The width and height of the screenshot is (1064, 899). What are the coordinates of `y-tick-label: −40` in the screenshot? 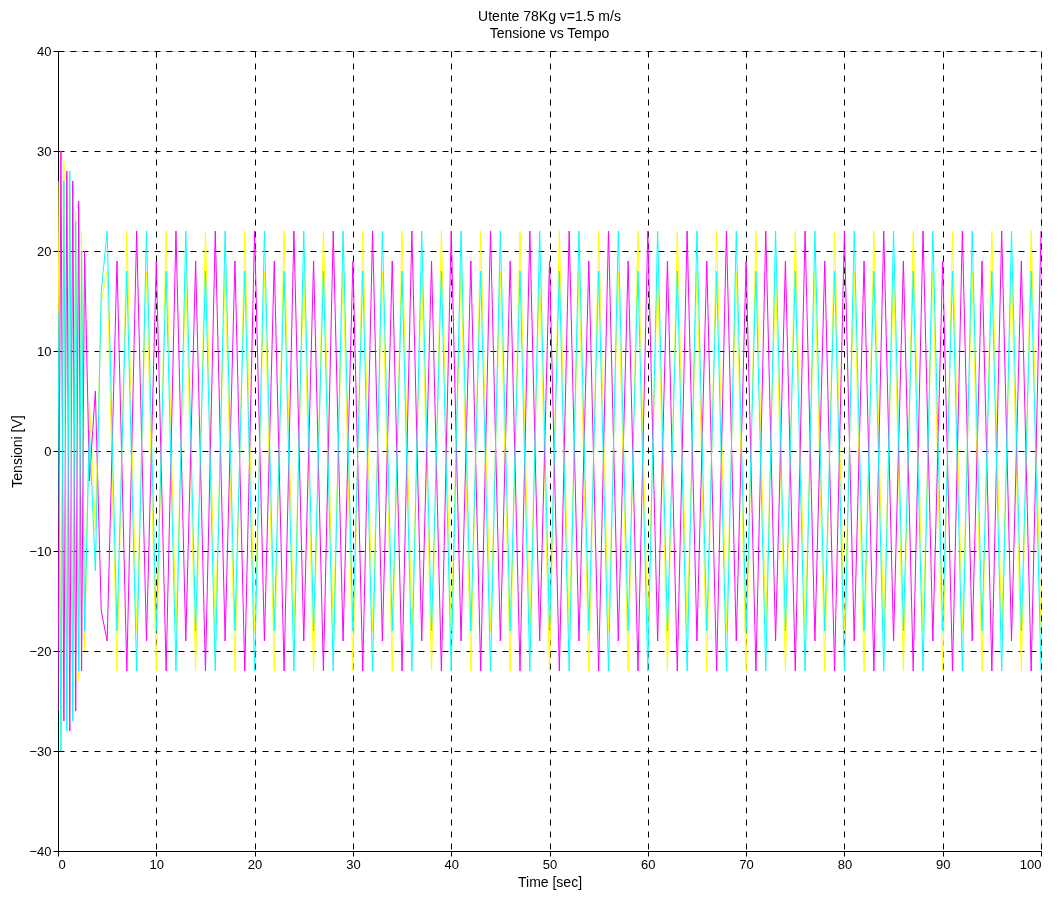 It's located at (40, 851).